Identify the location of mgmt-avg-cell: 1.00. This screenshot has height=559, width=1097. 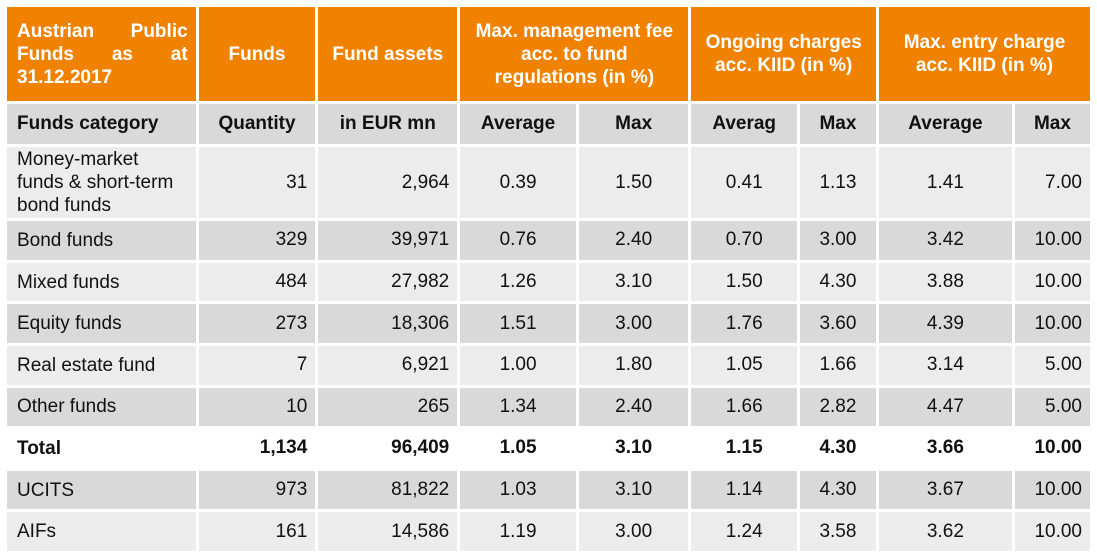
(518, 365).